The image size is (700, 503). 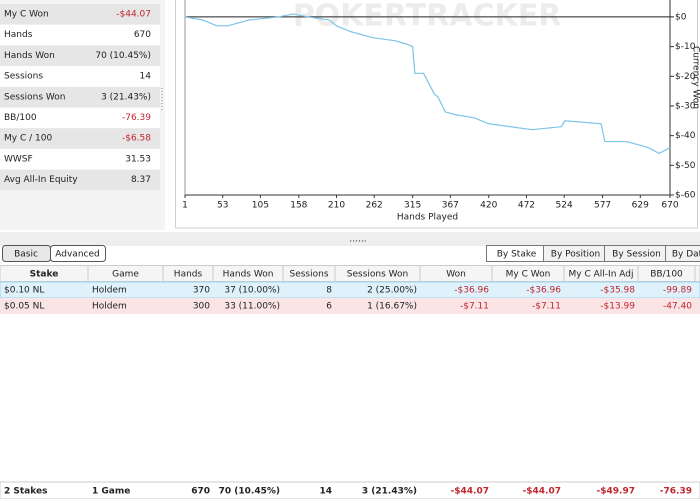 What do you see at coordinates (298, 206) in the screenshot?
I see `x-tick-label: 158` at bounding box center [298, 206].